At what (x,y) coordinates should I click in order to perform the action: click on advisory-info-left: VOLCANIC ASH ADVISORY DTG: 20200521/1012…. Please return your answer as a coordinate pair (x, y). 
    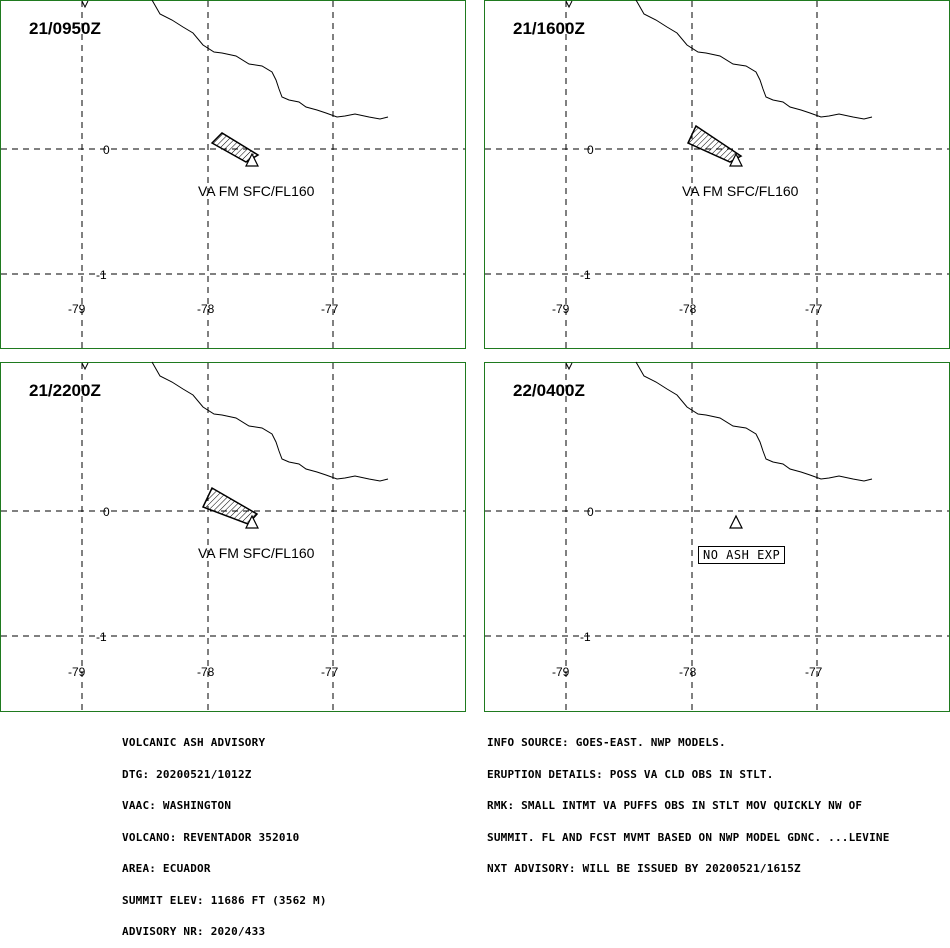
    Looking at the image, I should click on (224, 832).